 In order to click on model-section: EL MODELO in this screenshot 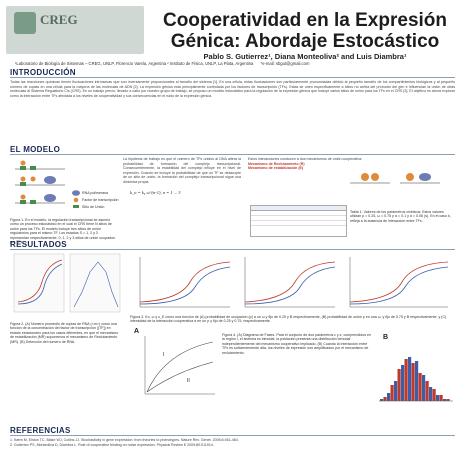, I will do `click(232, 150)`.